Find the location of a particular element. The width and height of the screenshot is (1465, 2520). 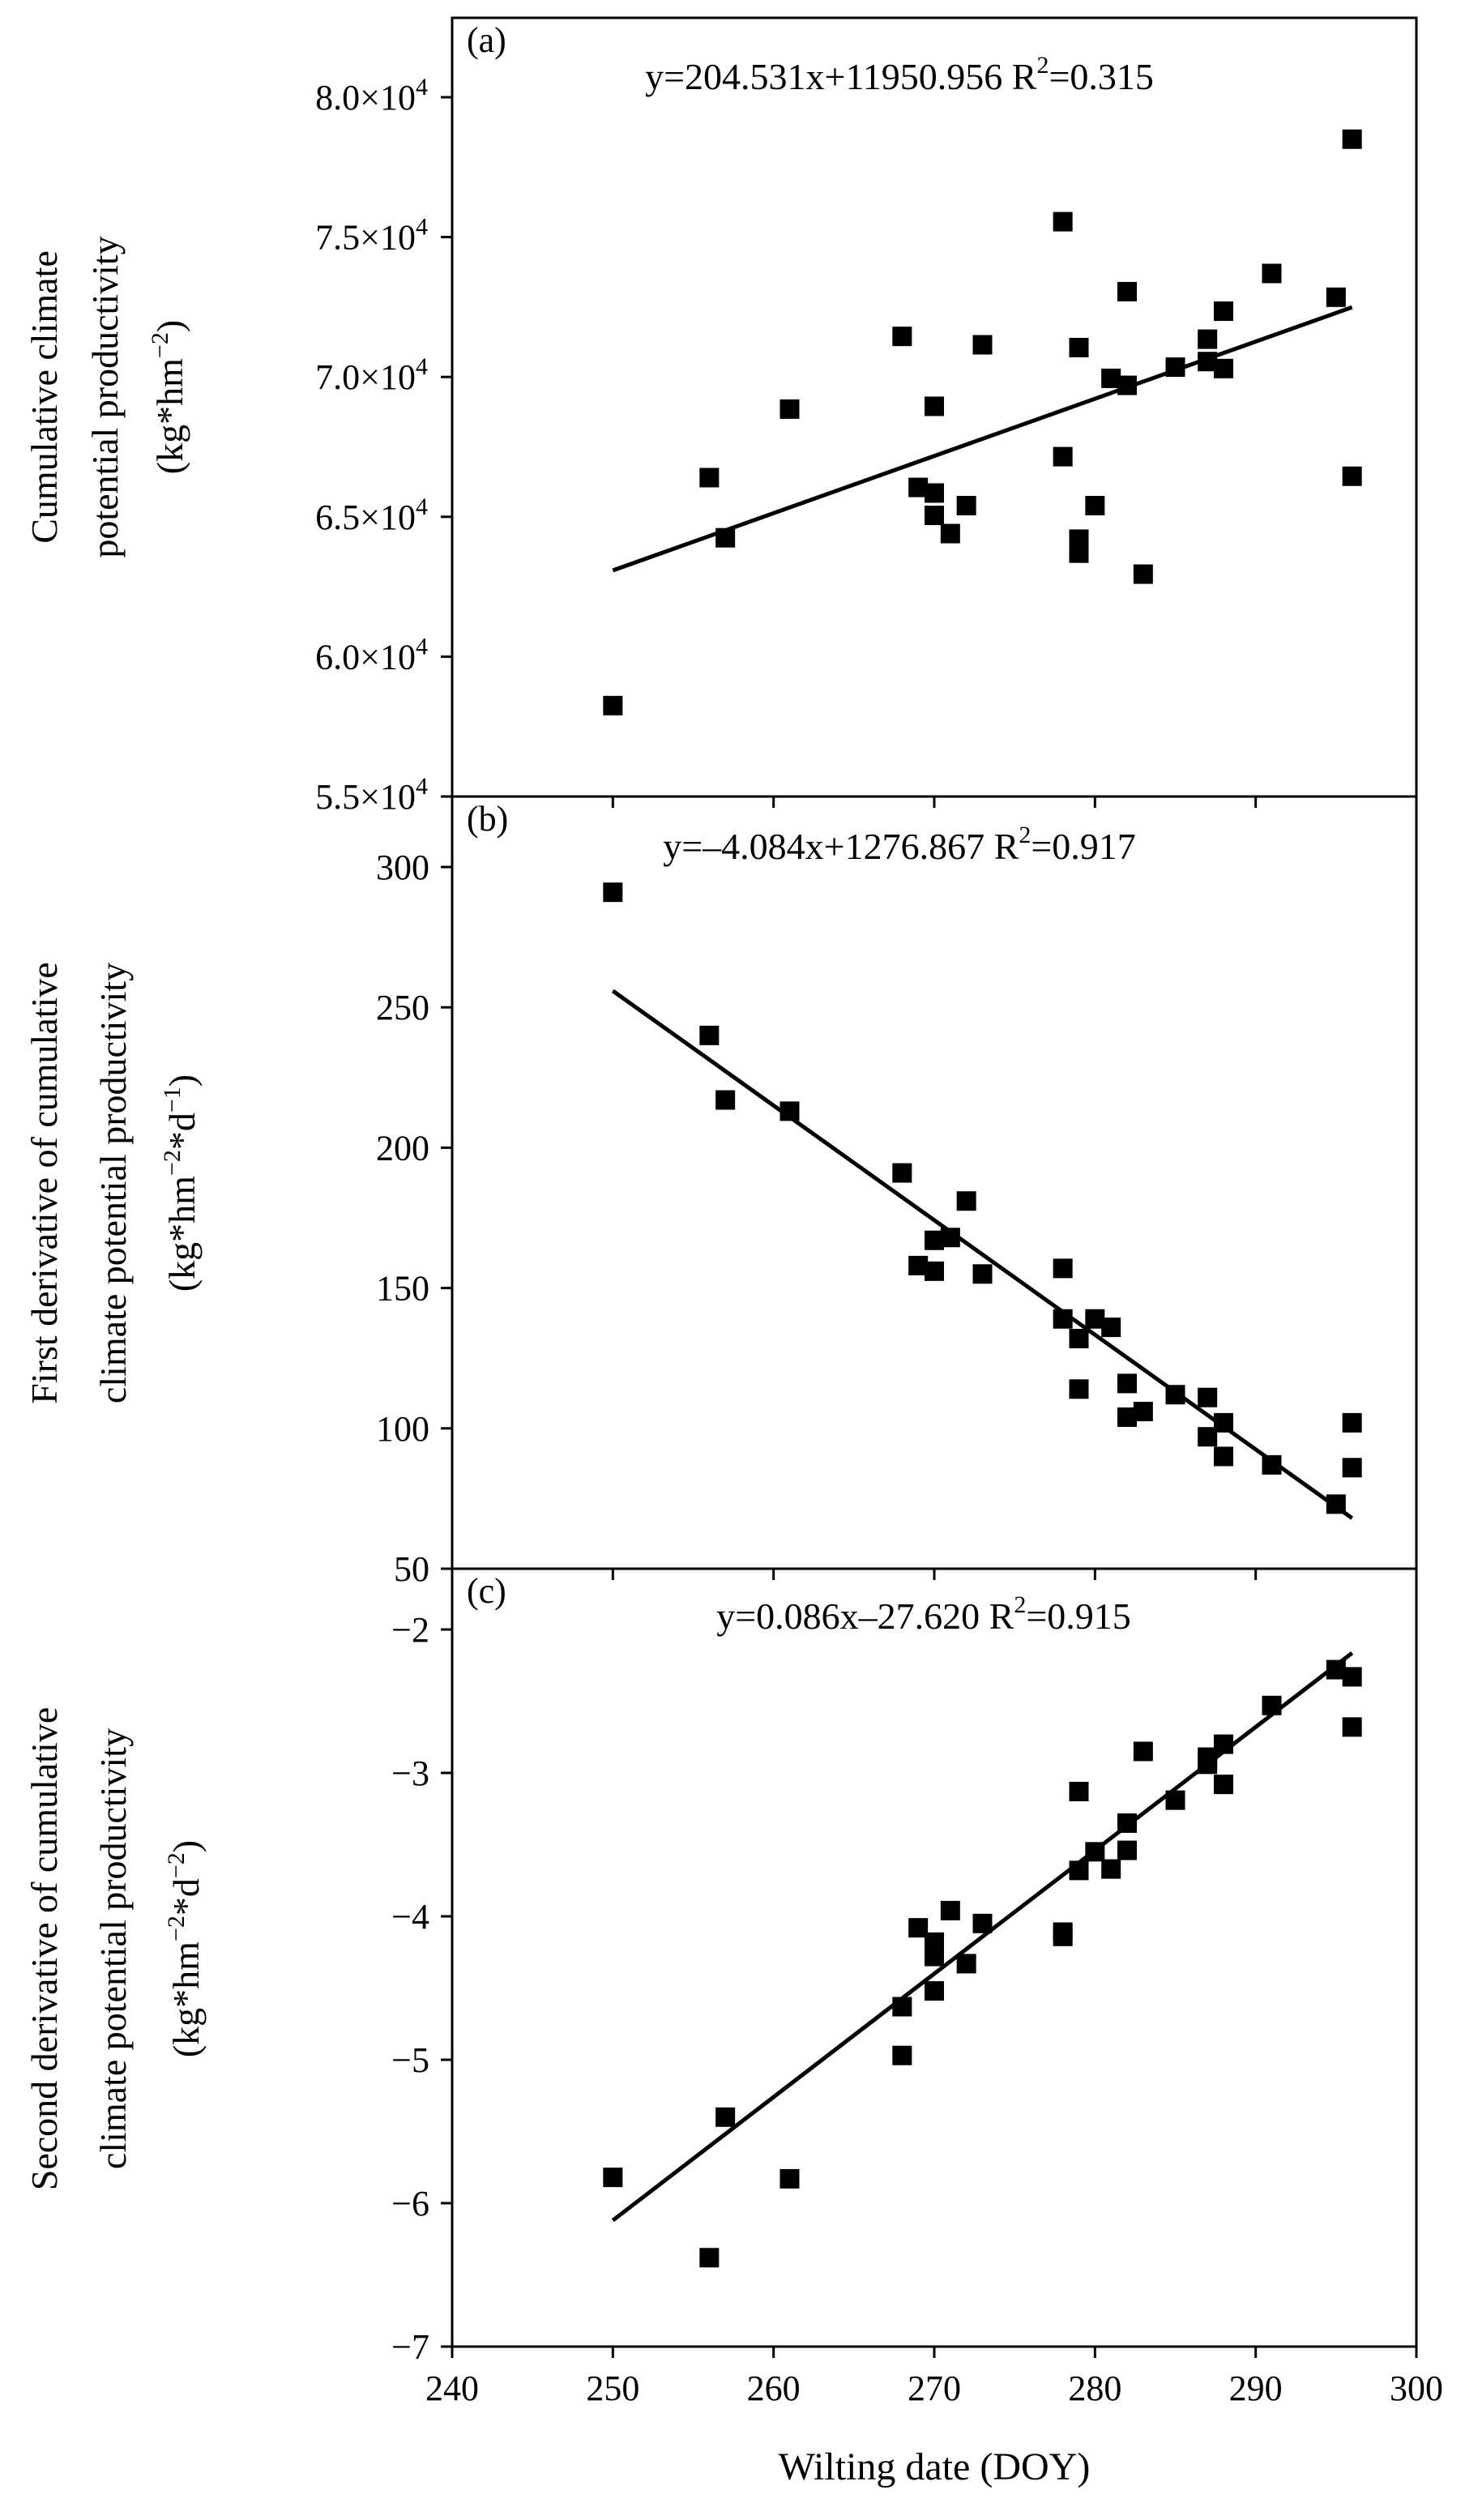

x-tick-label: 300 is located at coordinates (1416, 2388).